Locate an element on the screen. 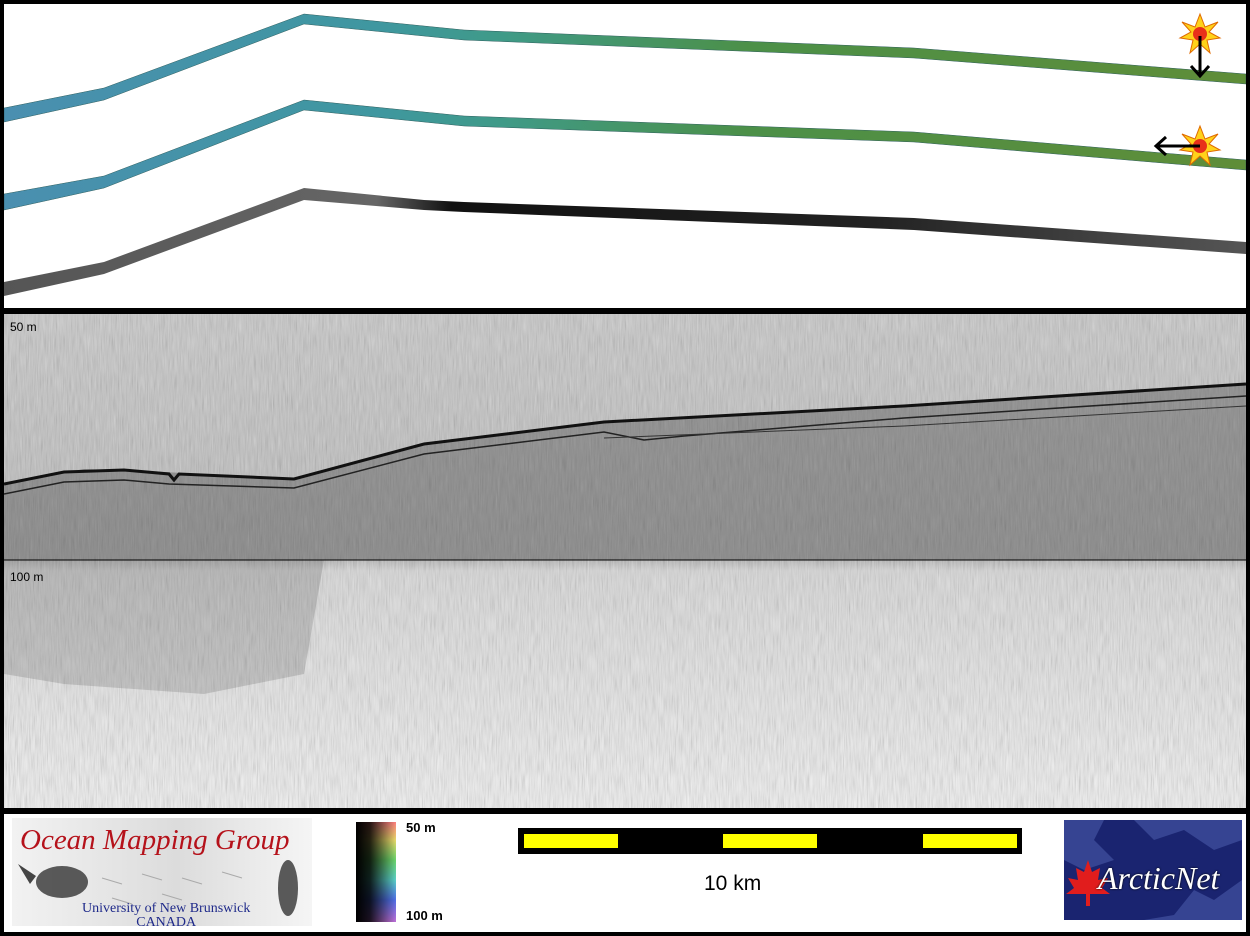  seafloor-reflector is located at coordinates (625, 434).